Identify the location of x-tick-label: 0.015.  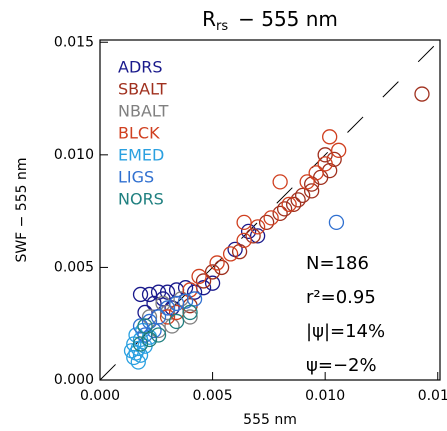
(432, 396).